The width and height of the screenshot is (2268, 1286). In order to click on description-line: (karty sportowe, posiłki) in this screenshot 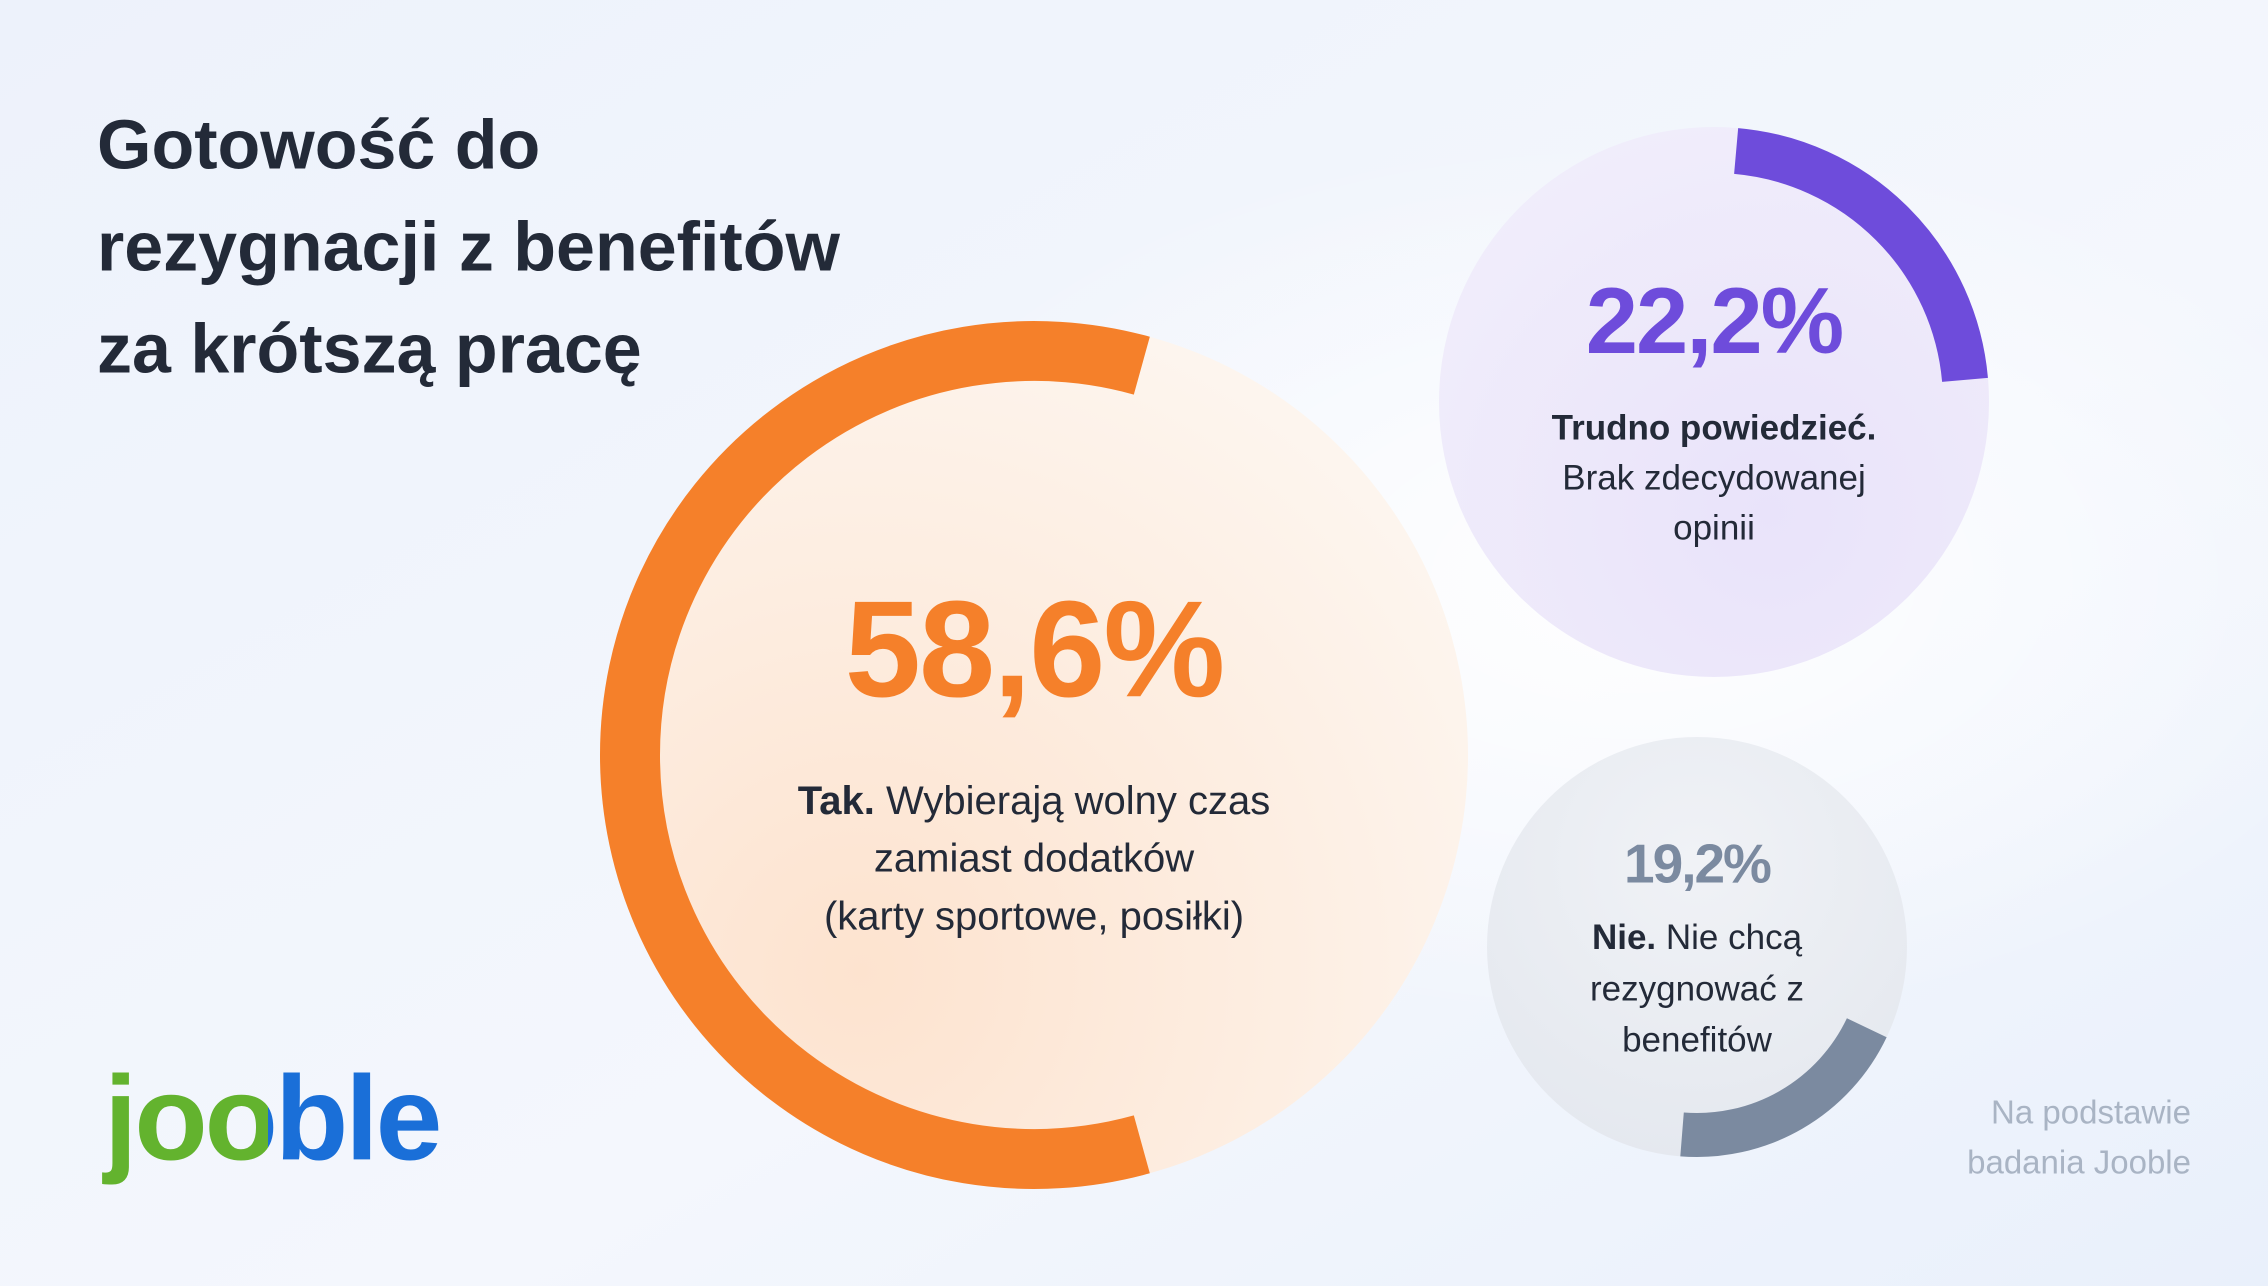, I will do `click(1034, 917)`.